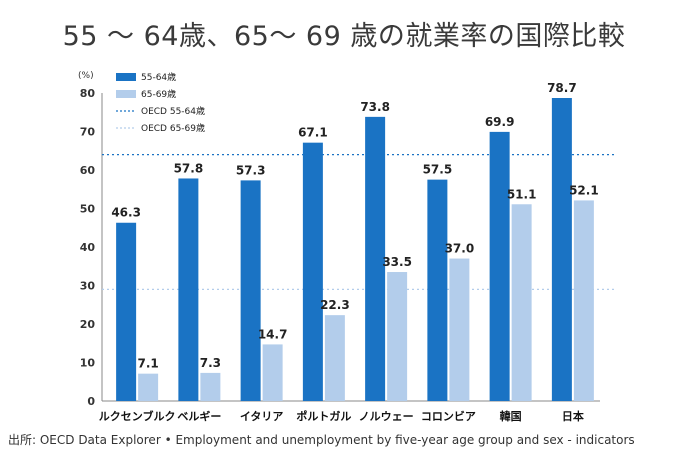  Describe the element at coordinates (375, 107) in the screenshot. I see `data-label: 73.8` at that location.